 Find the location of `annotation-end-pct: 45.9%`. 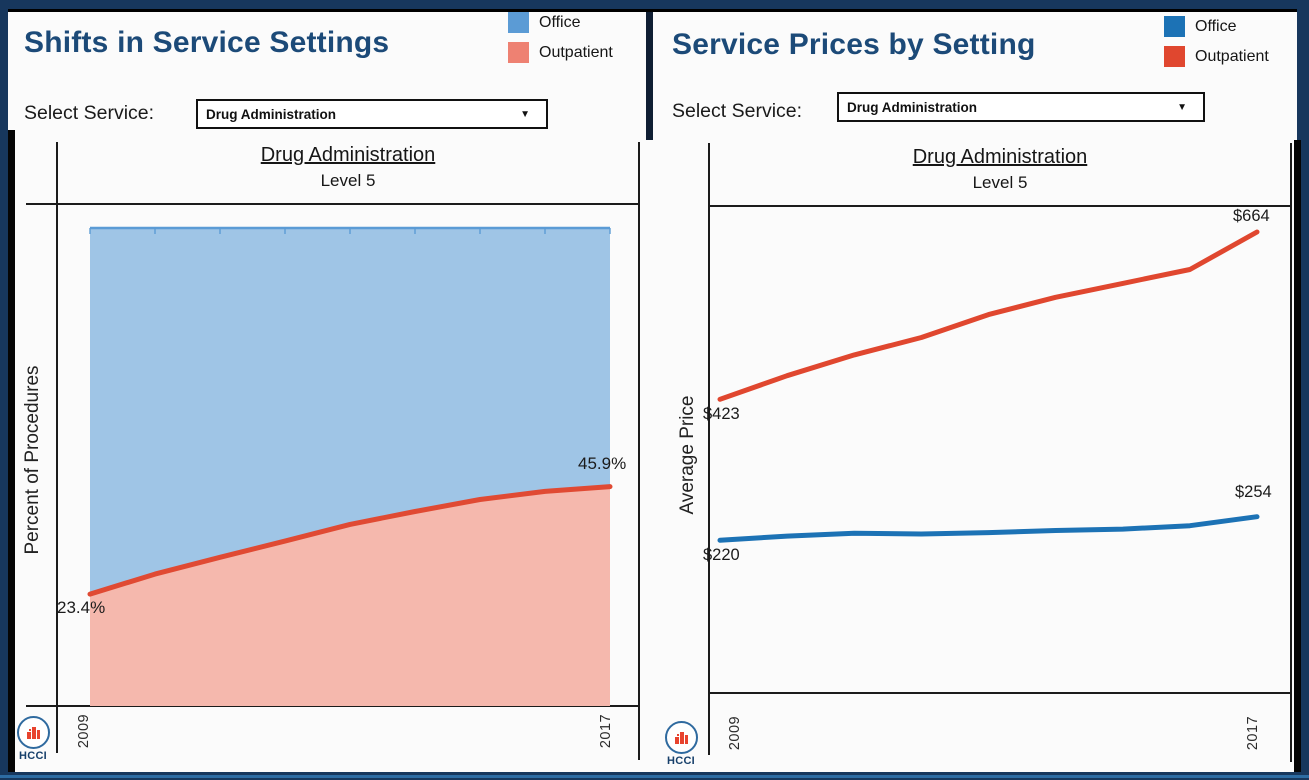

annotation-end-pct: 45.9% is located at coordinates (602, 463).